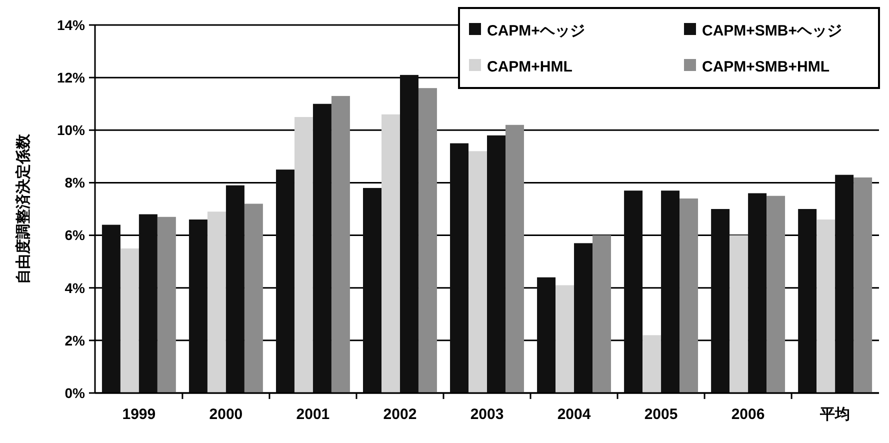 Image resolution: width=889 pixels, height=443 pixels. What do you see at coordinates (748, 414) in the screenshot?
I see `x-tick-label: 2006` at bounding box center [748, 414].